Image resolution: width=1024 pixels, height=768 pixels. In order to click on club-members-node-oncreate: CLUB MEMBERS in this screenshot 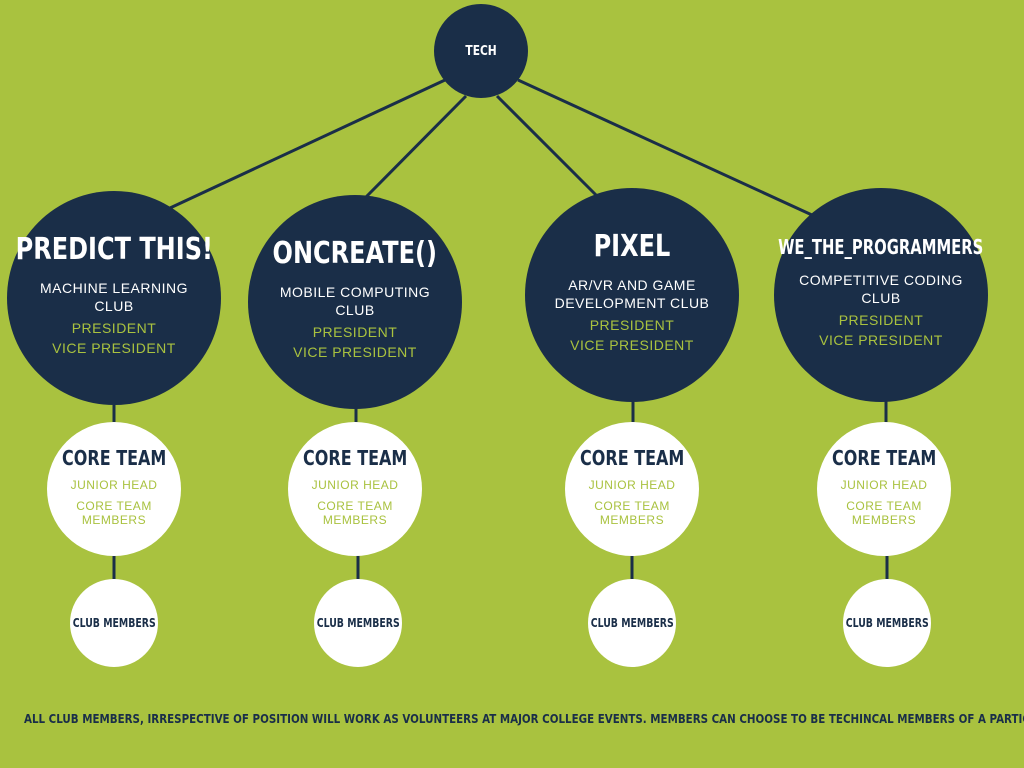, I will do `click(358, 623)`.